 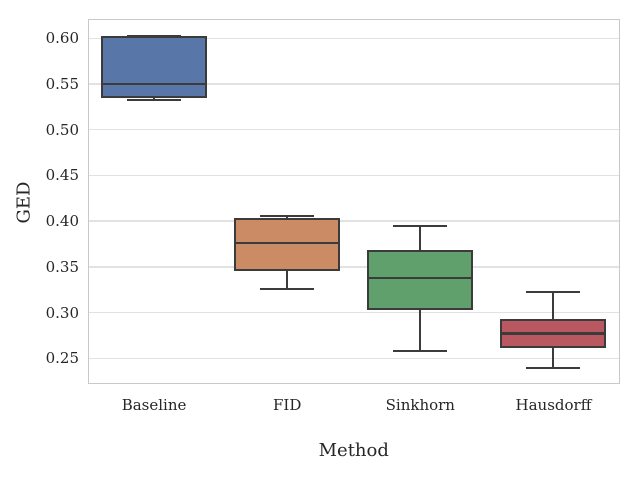 I want to click on gridline-0.45, so click(x=353, y=175).